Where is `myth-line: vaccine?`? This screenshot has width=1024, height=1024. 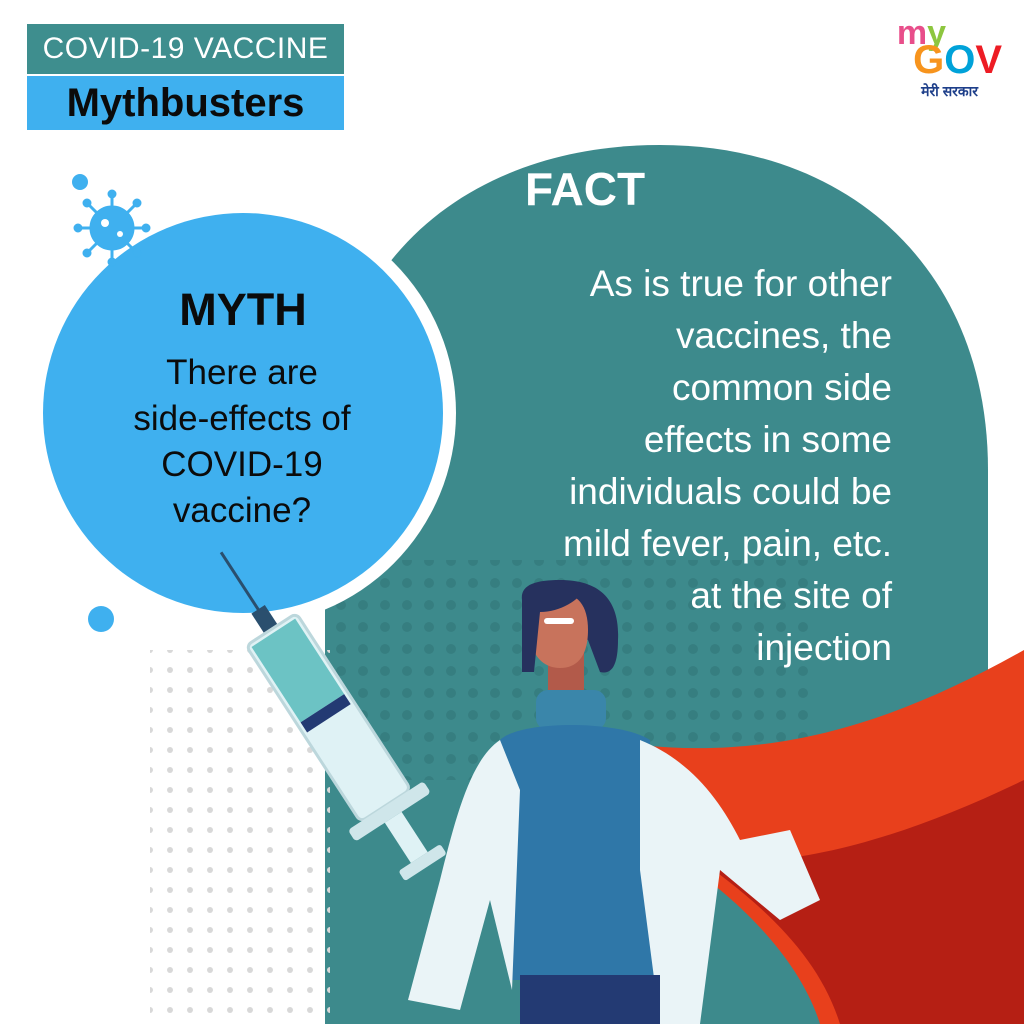 myth-line: vaccine? is located at coordinates (242, 510).